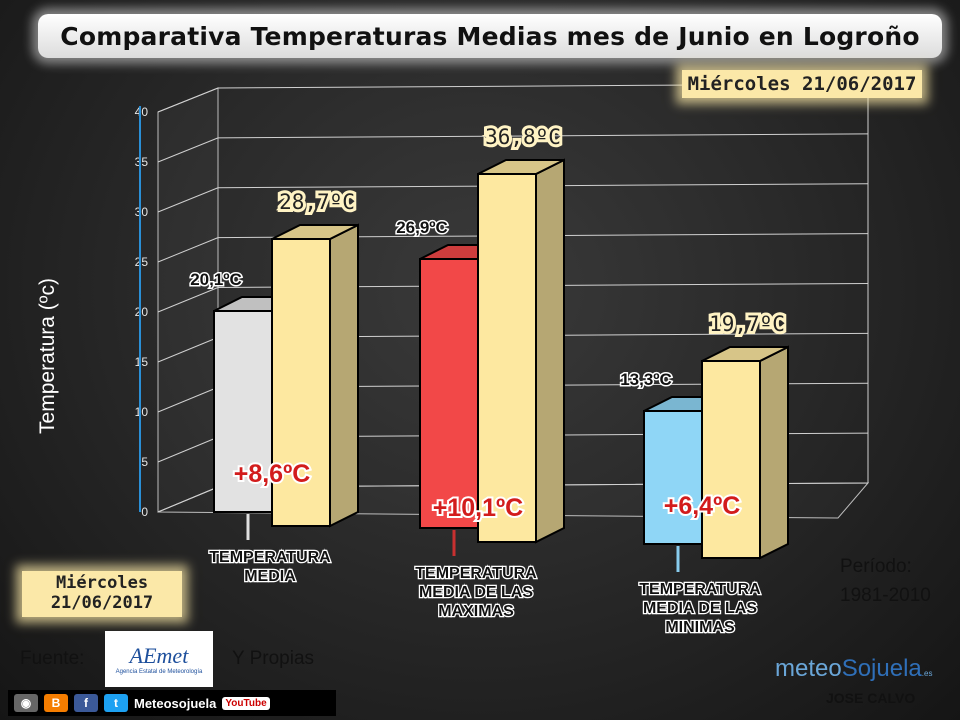 The width and height of the screenshot is (960, 720). What do you see at coordinates (344, 375) in the screenshot?
I see `bar-current-0-side` at bounding box center [344, 375].